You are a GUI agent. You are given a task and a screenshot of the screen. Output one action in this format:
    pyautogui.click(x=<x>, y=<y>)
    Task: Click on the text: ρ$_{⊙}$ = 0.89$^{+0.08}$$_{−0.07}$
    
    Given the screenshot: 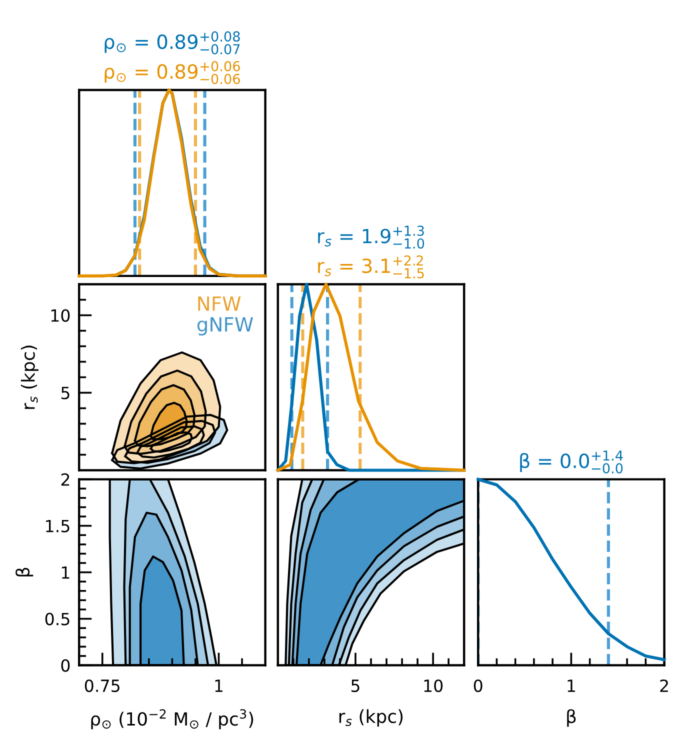 What is the action you would take?
    pyautogui.click(x=172, y=42)
    